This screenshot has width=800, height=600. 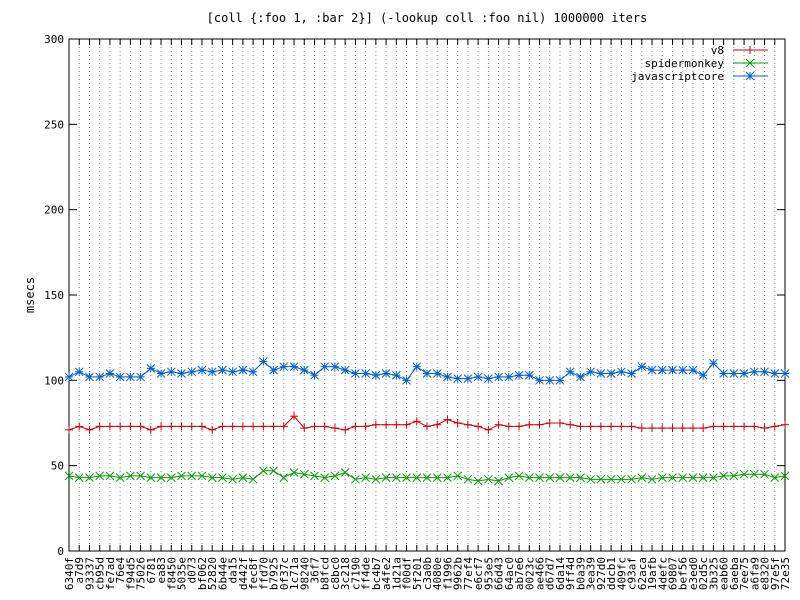 What do you see at coordinates (345, 573) in the screenshot?
I see `x-tick-label: 3c218` at bounding box center [345, 573].